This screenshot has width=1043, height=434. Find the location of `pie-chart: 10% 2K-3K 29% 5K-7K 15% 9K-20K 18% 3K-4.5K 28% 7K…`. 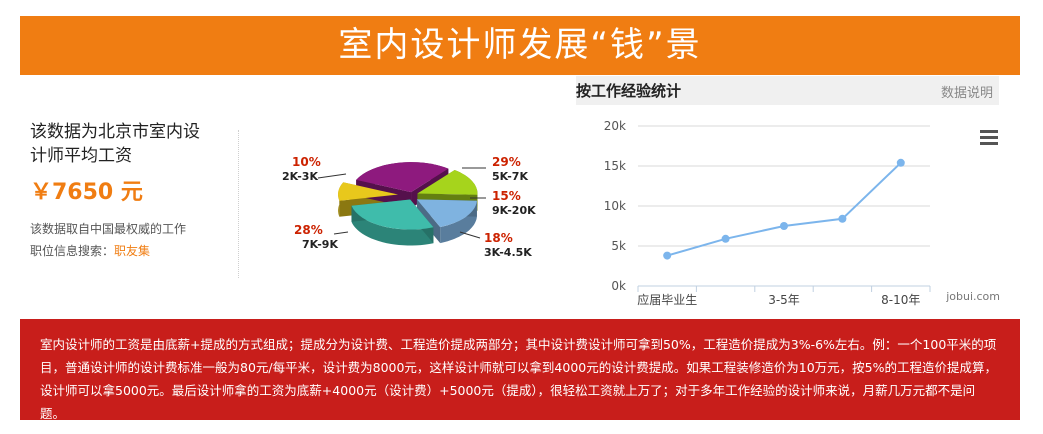

pie-chart: 10% 2K-3K 29% 5K-7K 15% 9K-20K 18% 3K-4.5K 28% 7K… is located at coordinates (415, 205).